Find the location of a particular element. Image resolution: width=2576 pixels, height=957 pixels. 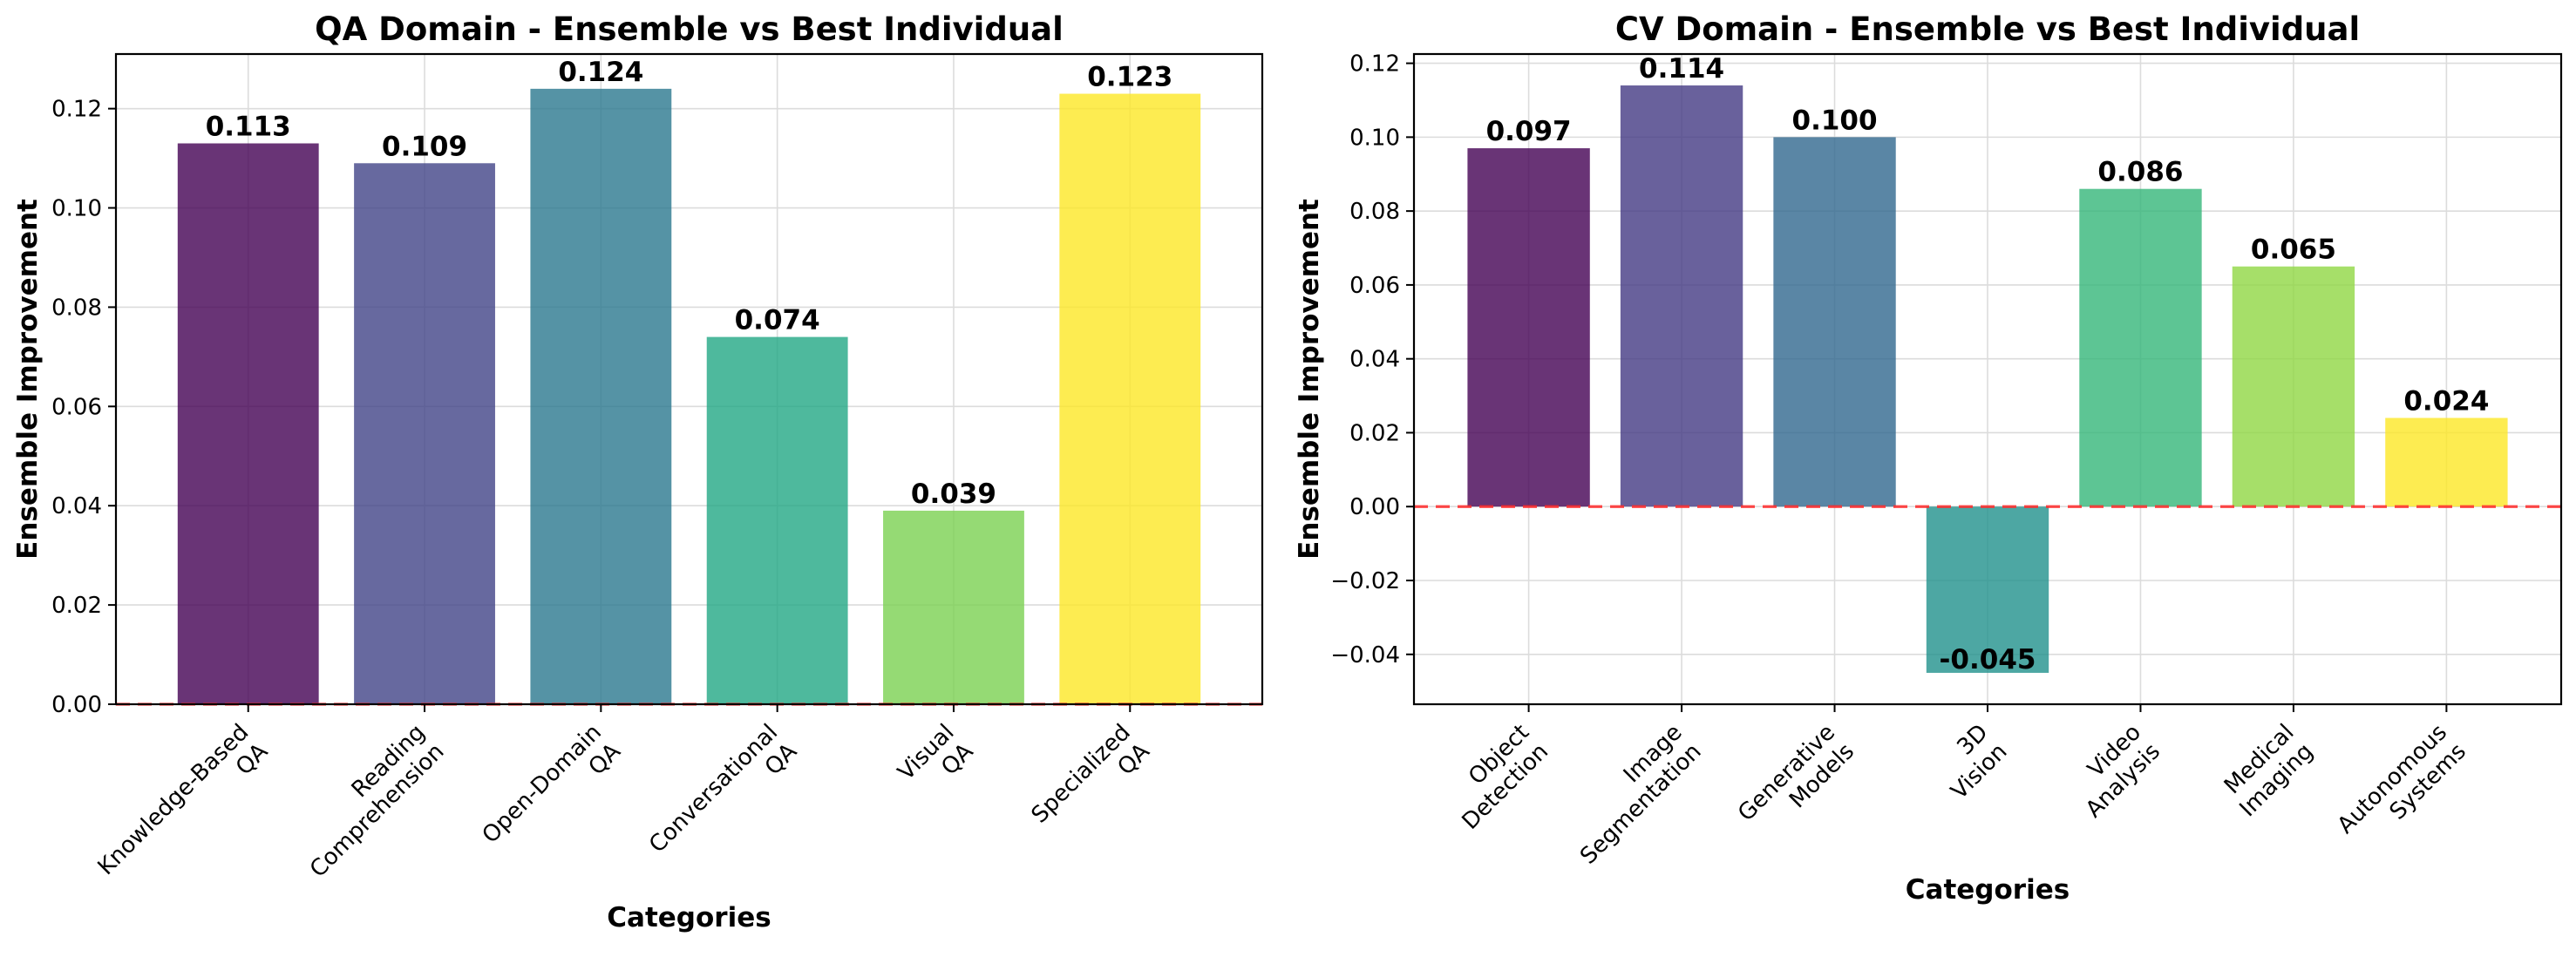

data-label-6: 0.123 is located at coordinates (1129, 77).